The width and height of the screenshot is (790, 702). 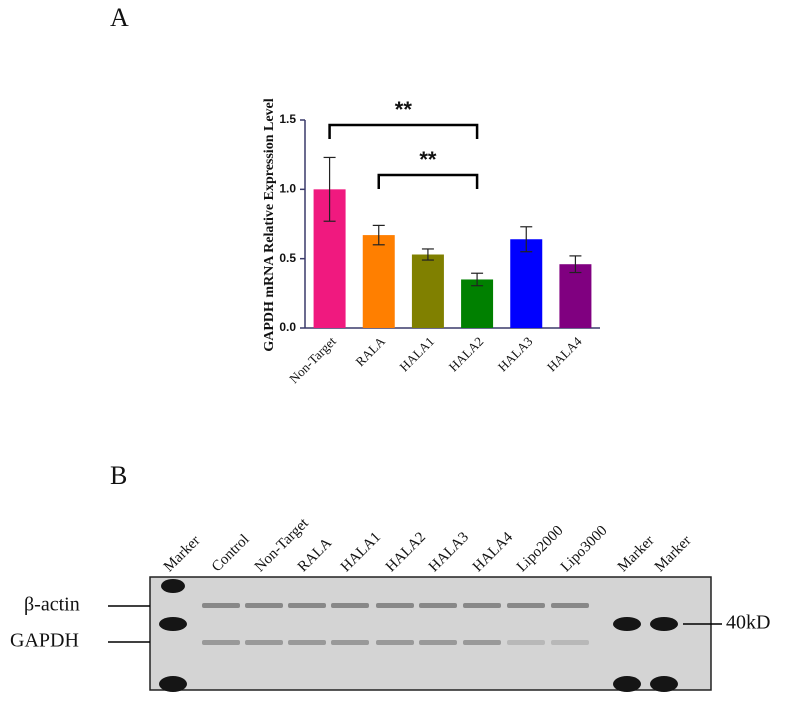 I want to click on x-tick-label: HALA2, so click(x=466, y=354).